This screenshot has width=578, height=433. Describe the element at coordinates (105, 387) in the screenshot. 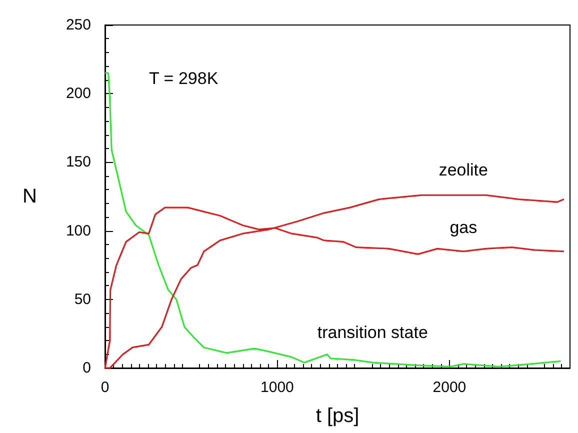

I see `x-tick-label: 0` at that location.